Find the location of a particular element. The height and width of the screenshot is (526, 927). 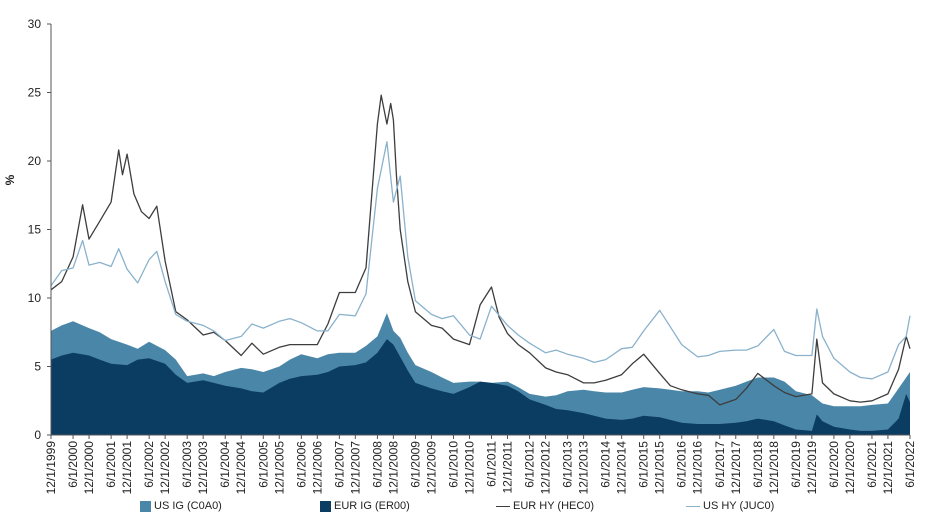

x-tick-label: 6/1/2020 is located at coordinates (834, 464).